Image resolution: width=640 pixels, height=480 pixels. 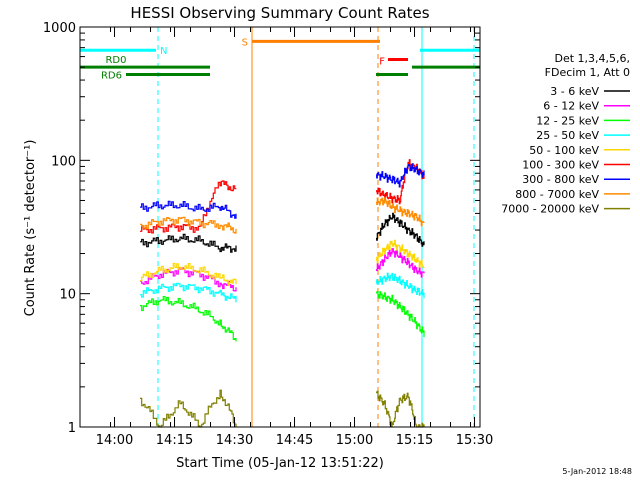 I want to click on date-stamp: 5-Jan-2012 18:48, so click(x=597, y=471).